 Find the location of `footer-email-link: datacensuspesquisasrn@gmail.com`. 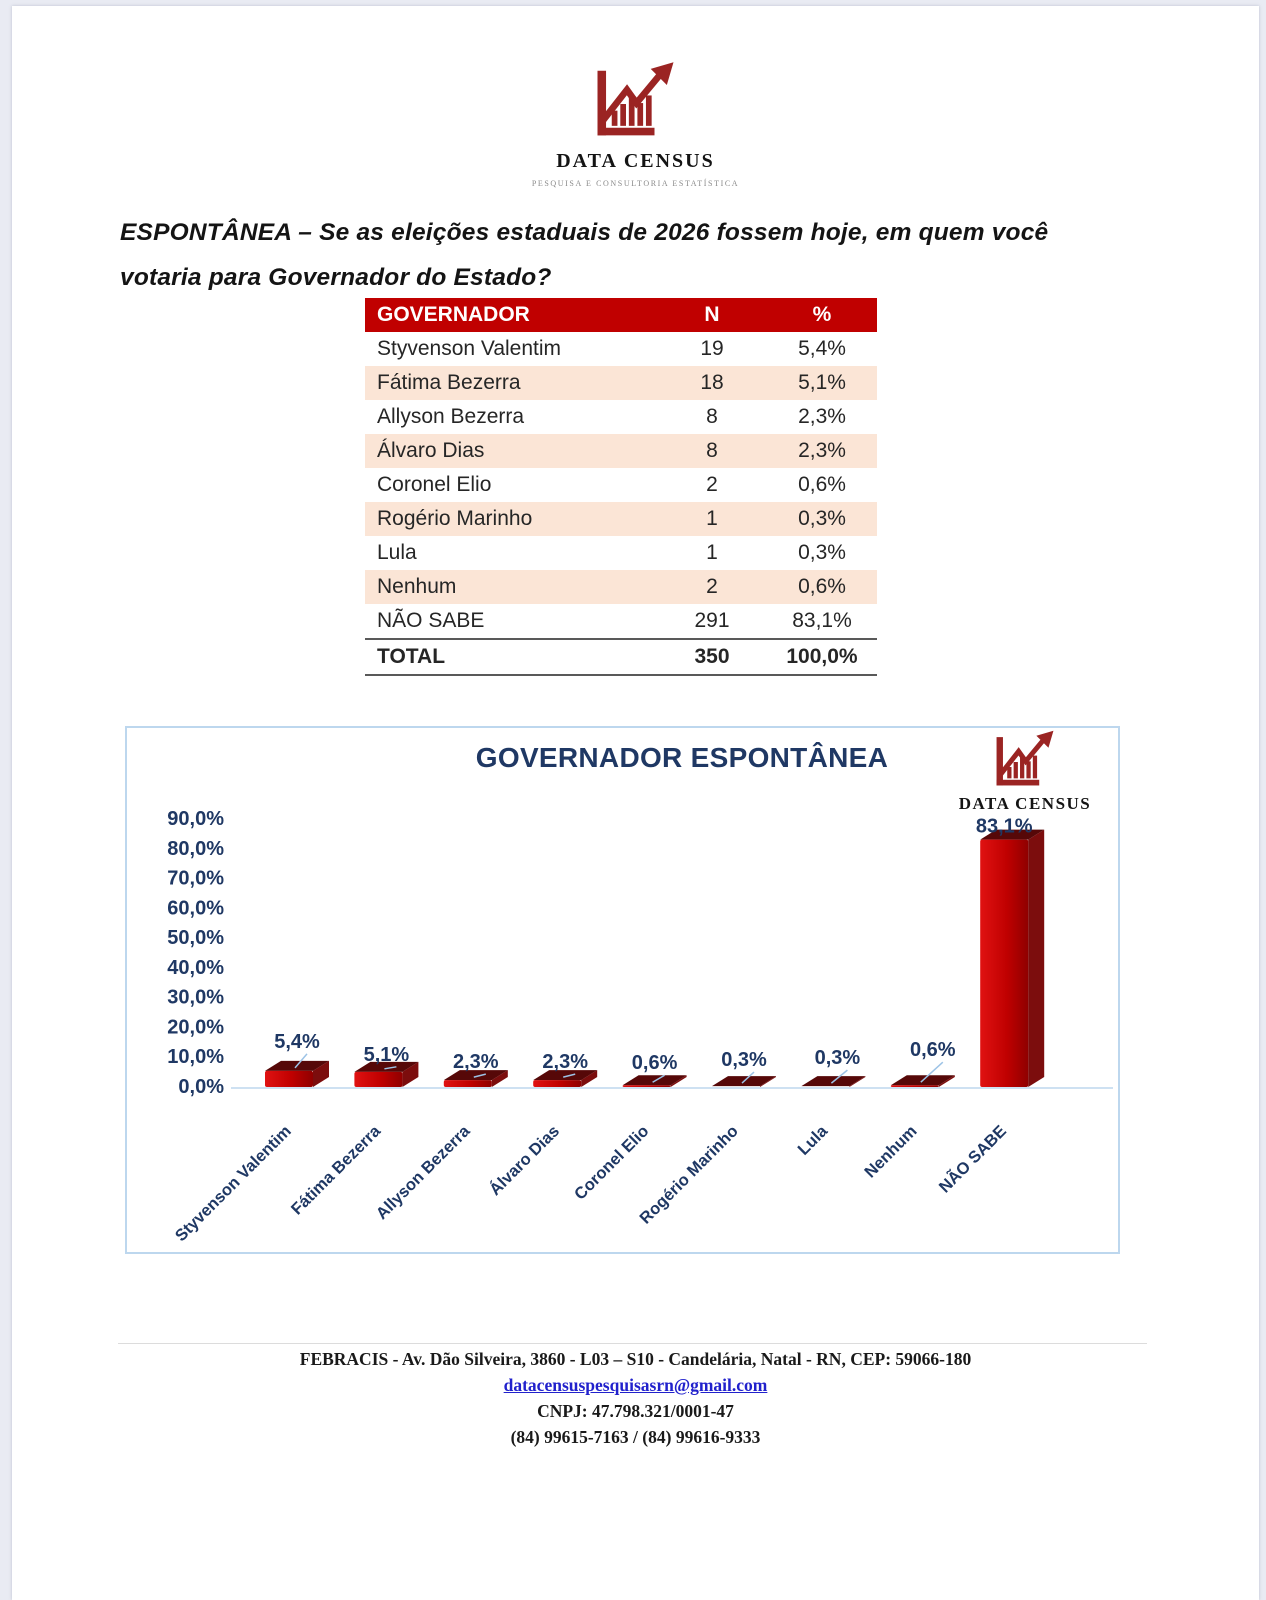

footer-email-link: datacensuspesquisasrn@gmail.com is located at coordinates (635, 1385).